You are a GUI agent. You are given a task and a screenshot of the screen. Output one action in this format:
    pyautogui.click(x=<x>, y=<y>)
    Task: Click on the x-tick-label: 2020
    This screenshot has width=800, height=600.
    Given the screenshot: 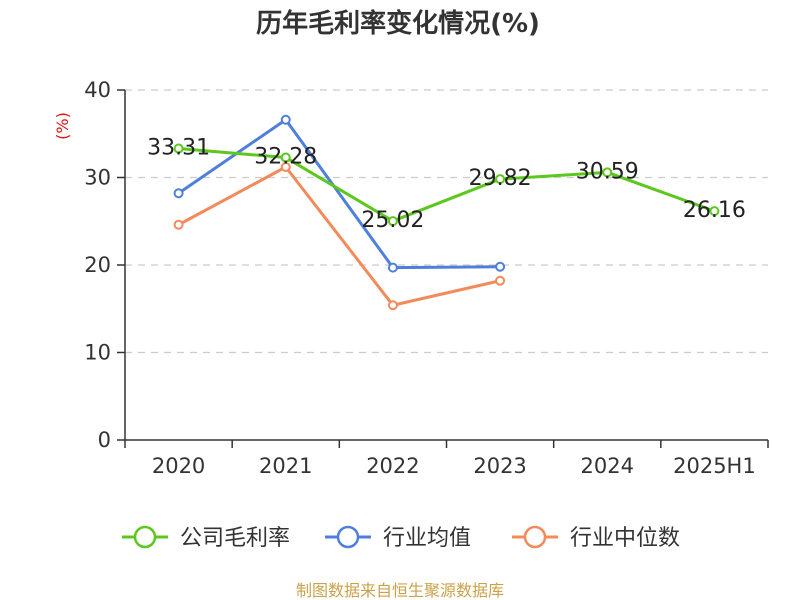 What is the action you would take?
    pyautogui.click(x=178, y=466)
    